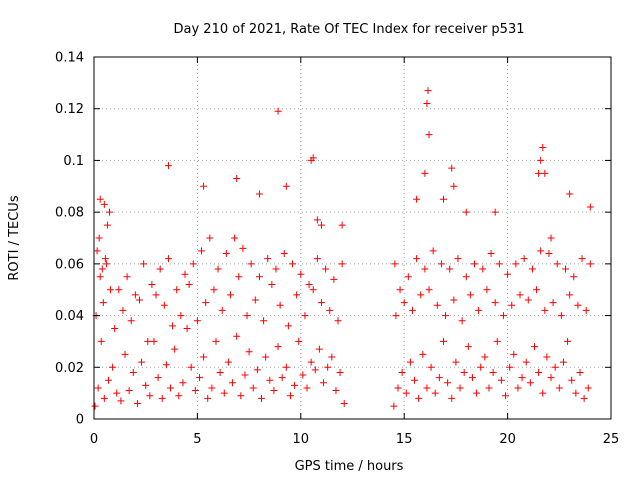 Image resolution: width=640 pixels, height=480 pixels. Describe the element at coordinates (349, 466) in the screenshot. I see `x-axis-label: GPS time / hours` at that location.